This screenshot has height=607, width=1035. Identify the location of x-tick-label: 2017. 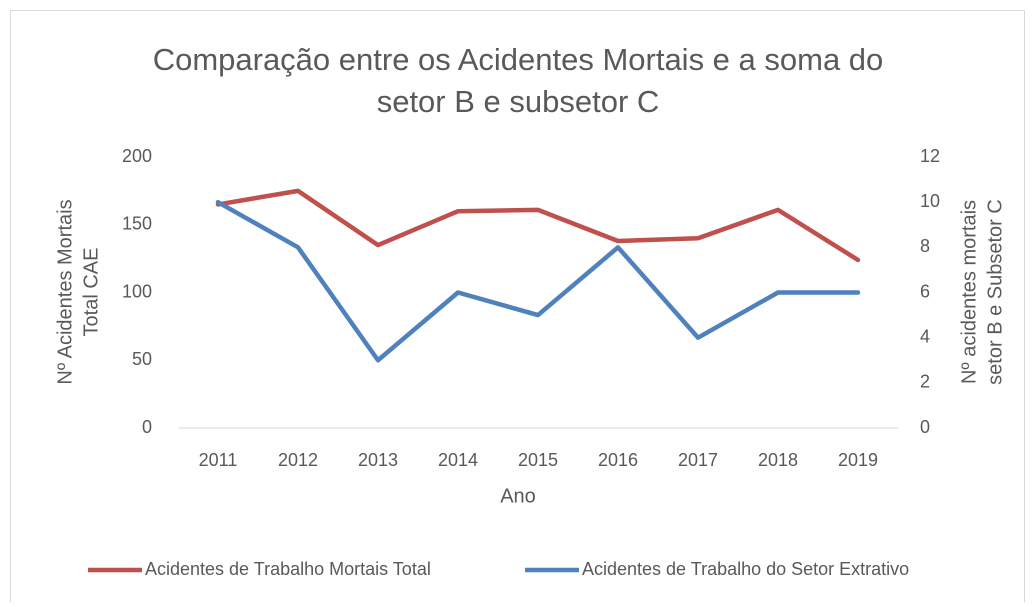
(698, 460).